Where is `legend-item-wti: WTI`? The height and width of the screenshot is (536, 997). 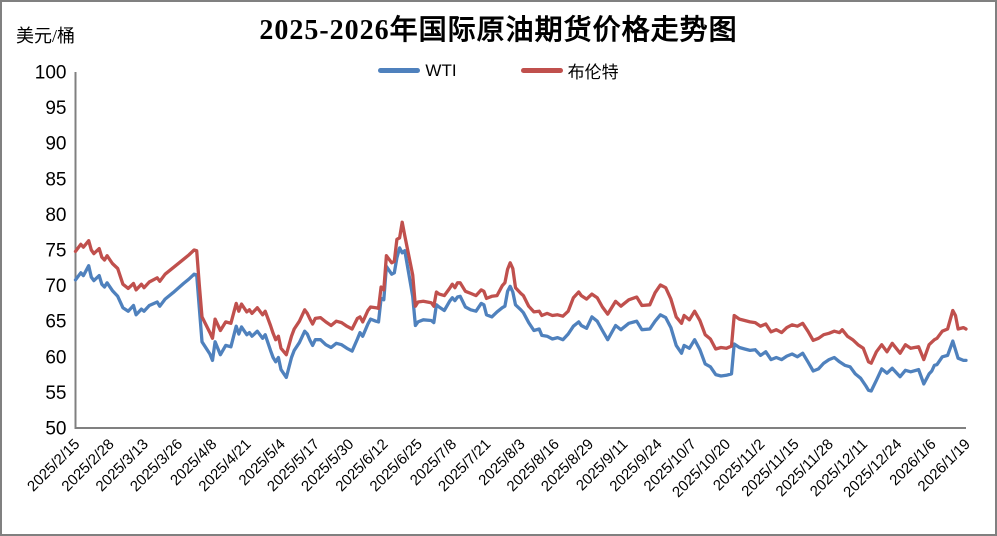 legend-item-wti: WTI is located at coordinates (417, 70).